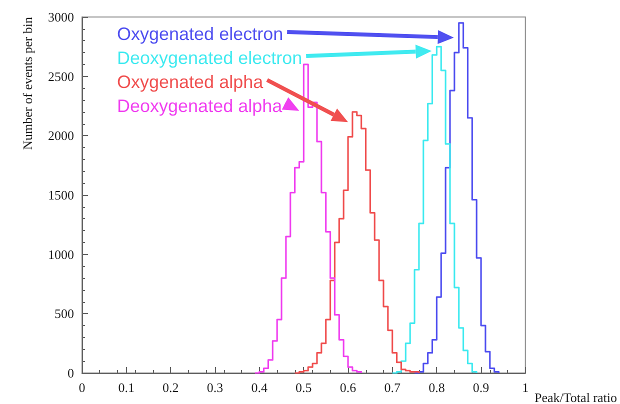 Image resolution: width=620 pixels, height=404 pixels. I want to click on y-tick-label: 0, so click(71, 373).